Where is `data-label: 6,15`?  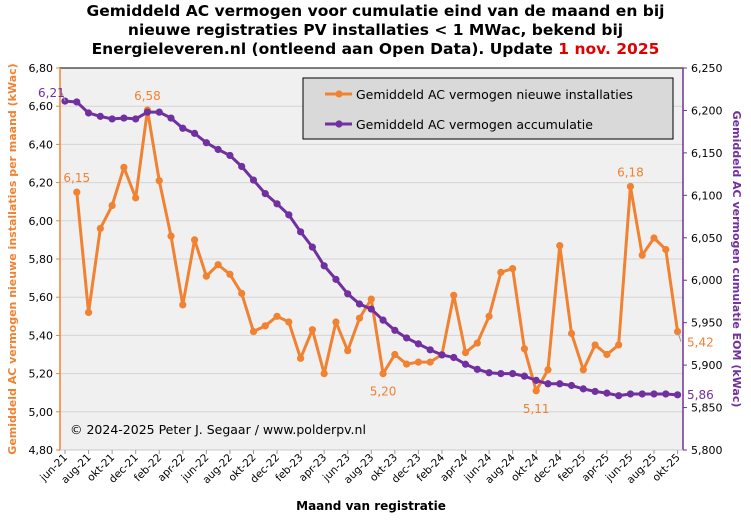 data-label: 6,15 is located at coordinates (76, 178).